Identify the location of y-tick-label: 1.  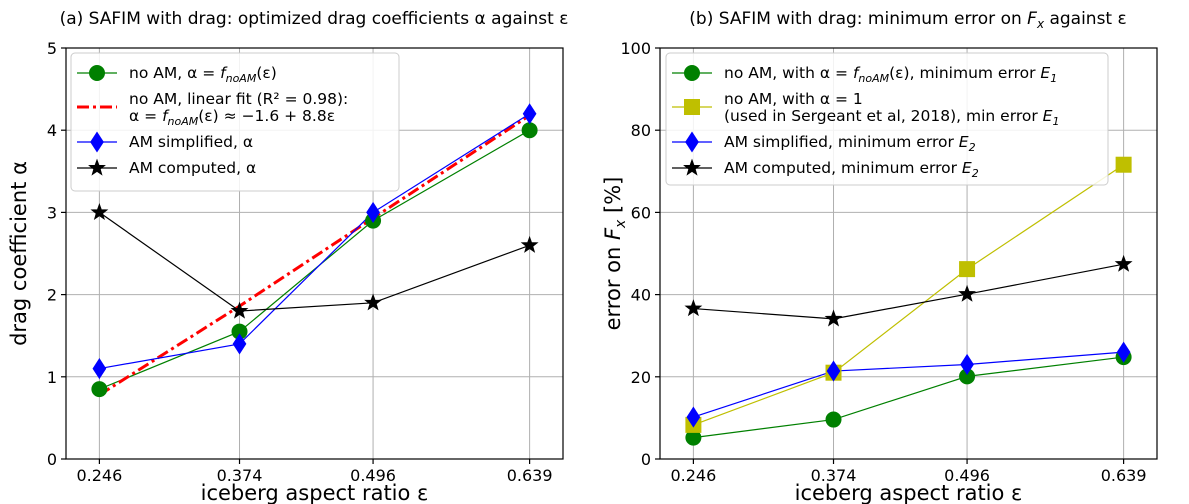
(52, 377).